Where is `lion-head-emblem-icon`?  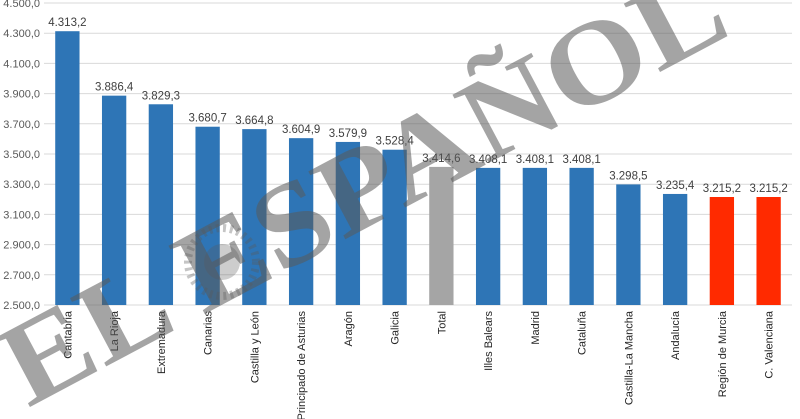 lion-head-emblem-icon is located at coordinates (222, 262).